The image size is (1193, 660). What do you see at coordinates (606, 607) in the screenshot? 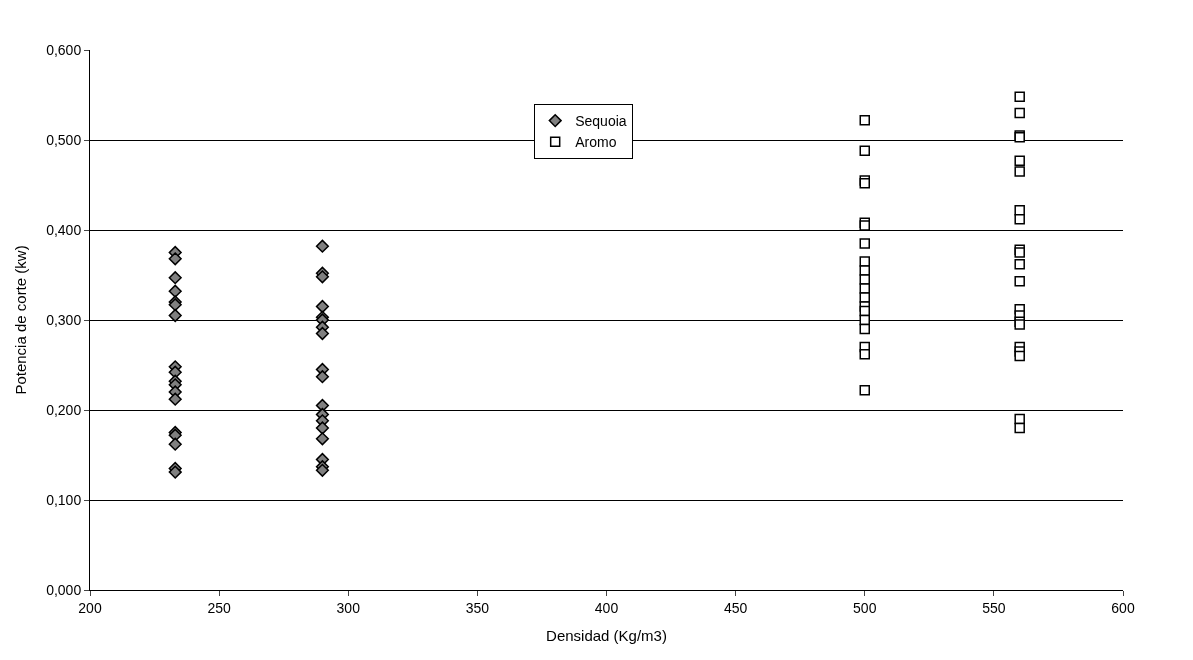
I see `x-tick-label: 400` at bounding box center [606, 607].